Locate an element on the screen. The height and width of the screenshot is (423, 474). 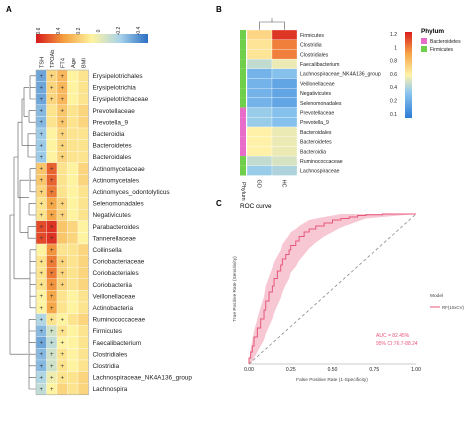
row-label-a: Clostridia is located at coordinates (106, 366).